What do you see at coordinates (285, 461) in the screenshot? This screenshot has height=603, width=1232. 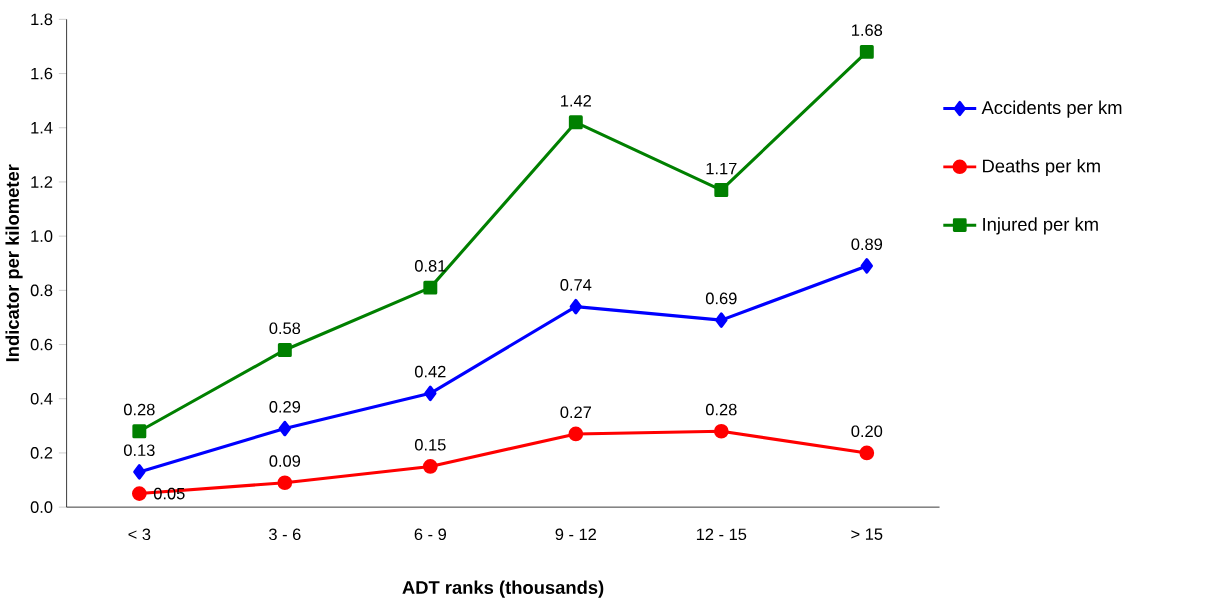 I see `data-label: 0.09` at bounding box center [285, 461].